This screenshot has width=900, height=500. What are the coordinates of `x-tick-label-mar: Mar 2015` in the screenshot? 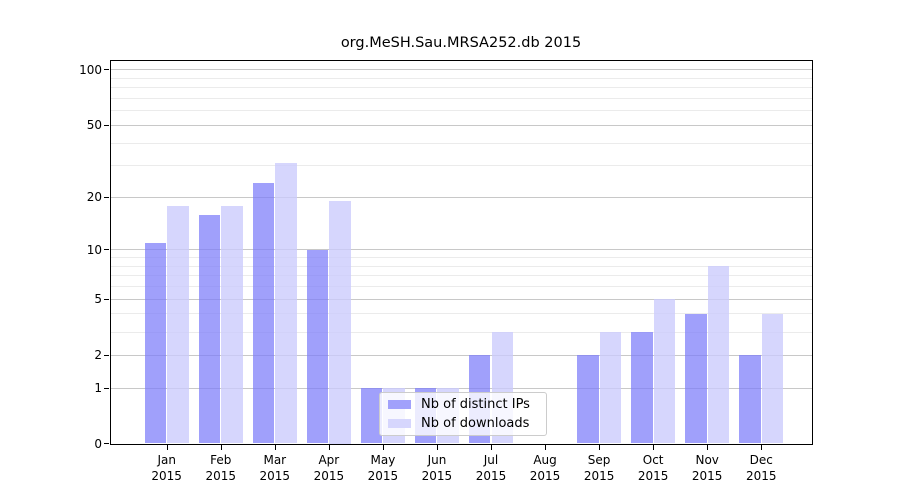 It's located at (275, 468).